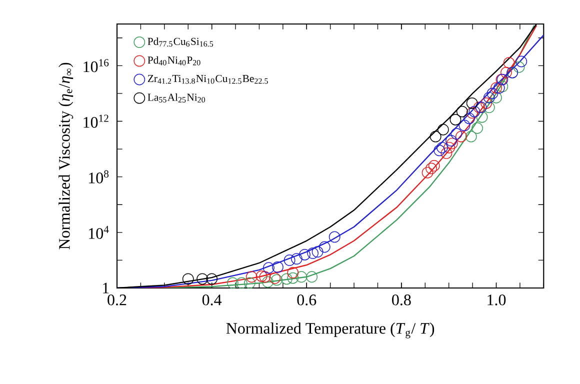 The image size is (580, 384). I want to click on x-tick-label: 0.6, so click(306, 300).